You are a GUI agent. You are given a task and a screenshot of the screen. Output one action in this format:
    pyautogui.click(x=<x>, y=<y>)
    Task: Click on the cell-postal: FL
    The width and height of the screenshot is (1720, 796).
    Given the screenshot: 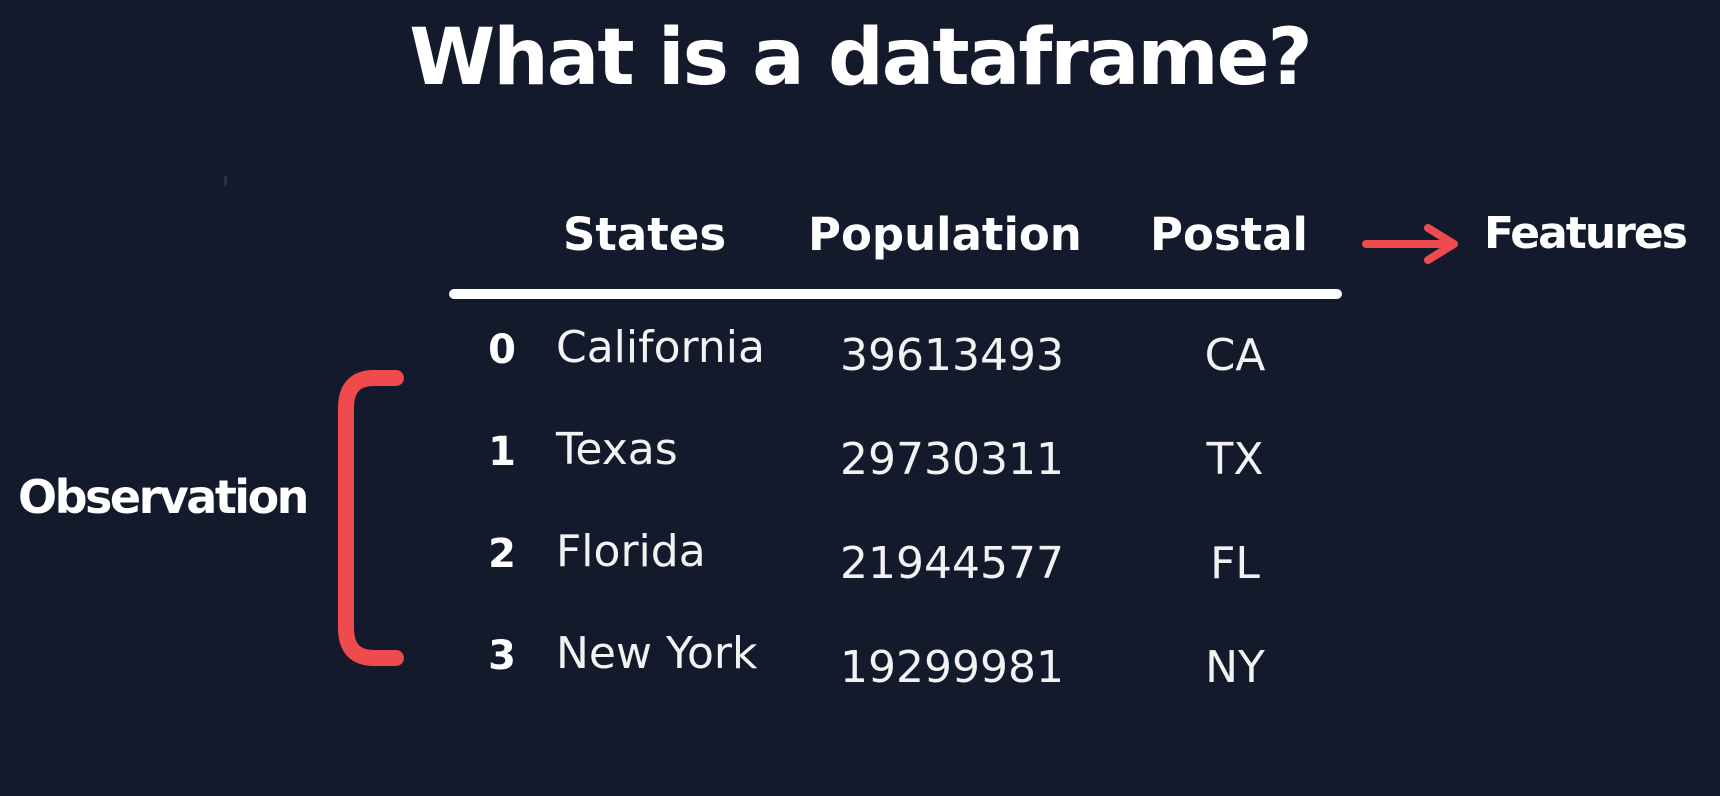 What is the action you would take?
    pyautogui.click(x=1235, y=563)
    